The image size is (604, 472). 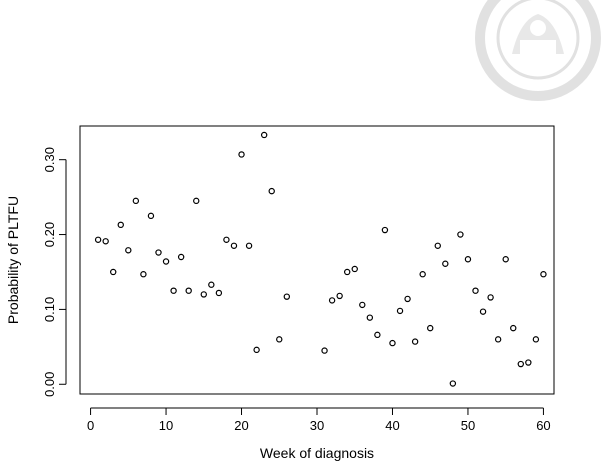 What do you see at coordinates (13, 260) in the screenshot?
I see `y-axis-label: Probability of PLTFU` at bounding box center [13, 260].